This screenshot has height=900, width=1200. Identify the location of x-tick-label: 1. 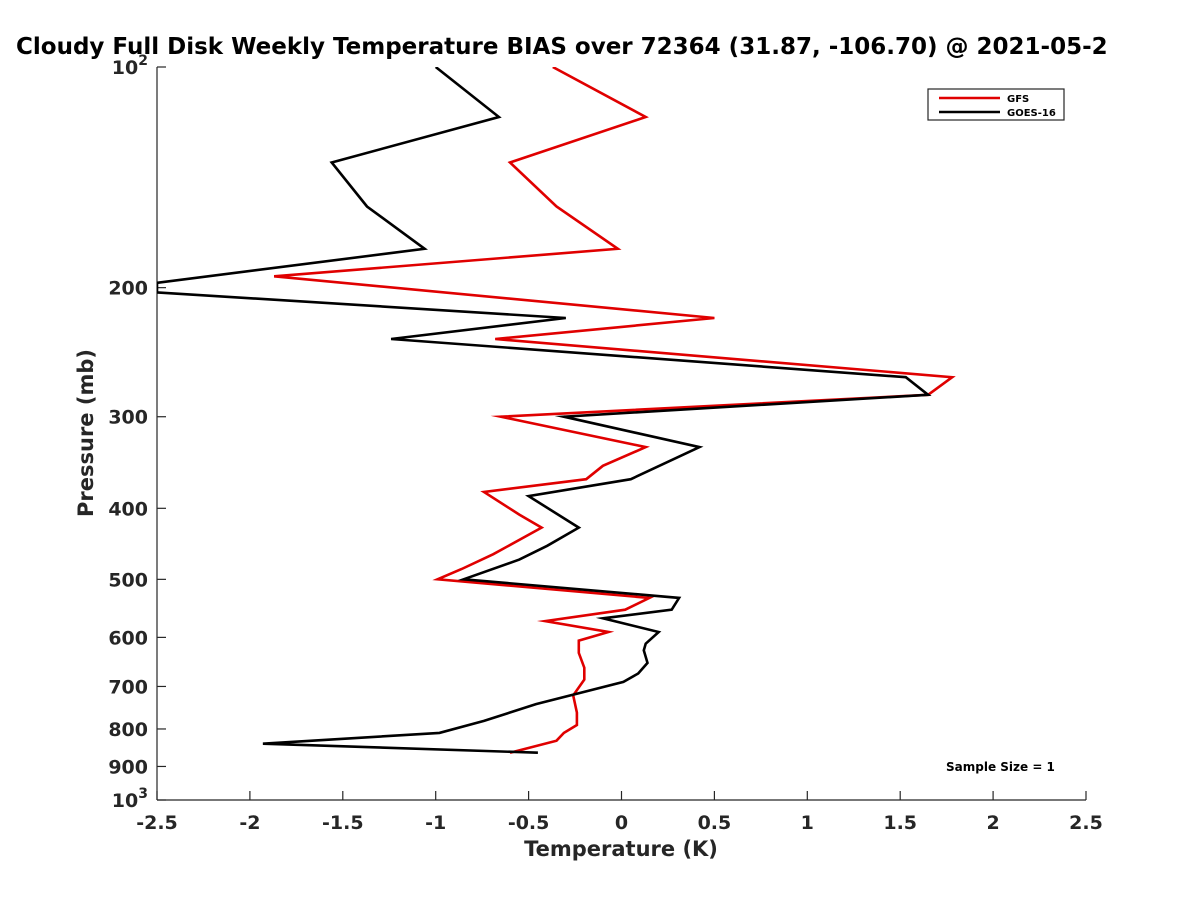
(807, 823).